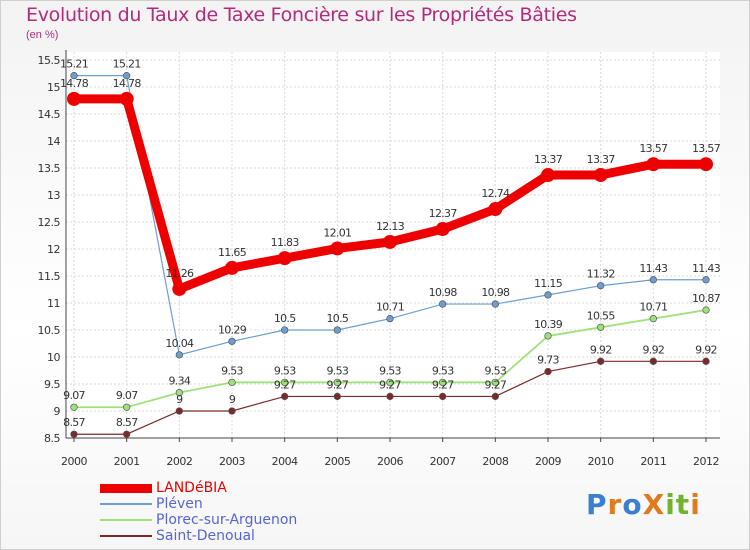  Describe the element at coordinates (337, 232) in the screenshot. I see `data-label: 12.01` at that location.